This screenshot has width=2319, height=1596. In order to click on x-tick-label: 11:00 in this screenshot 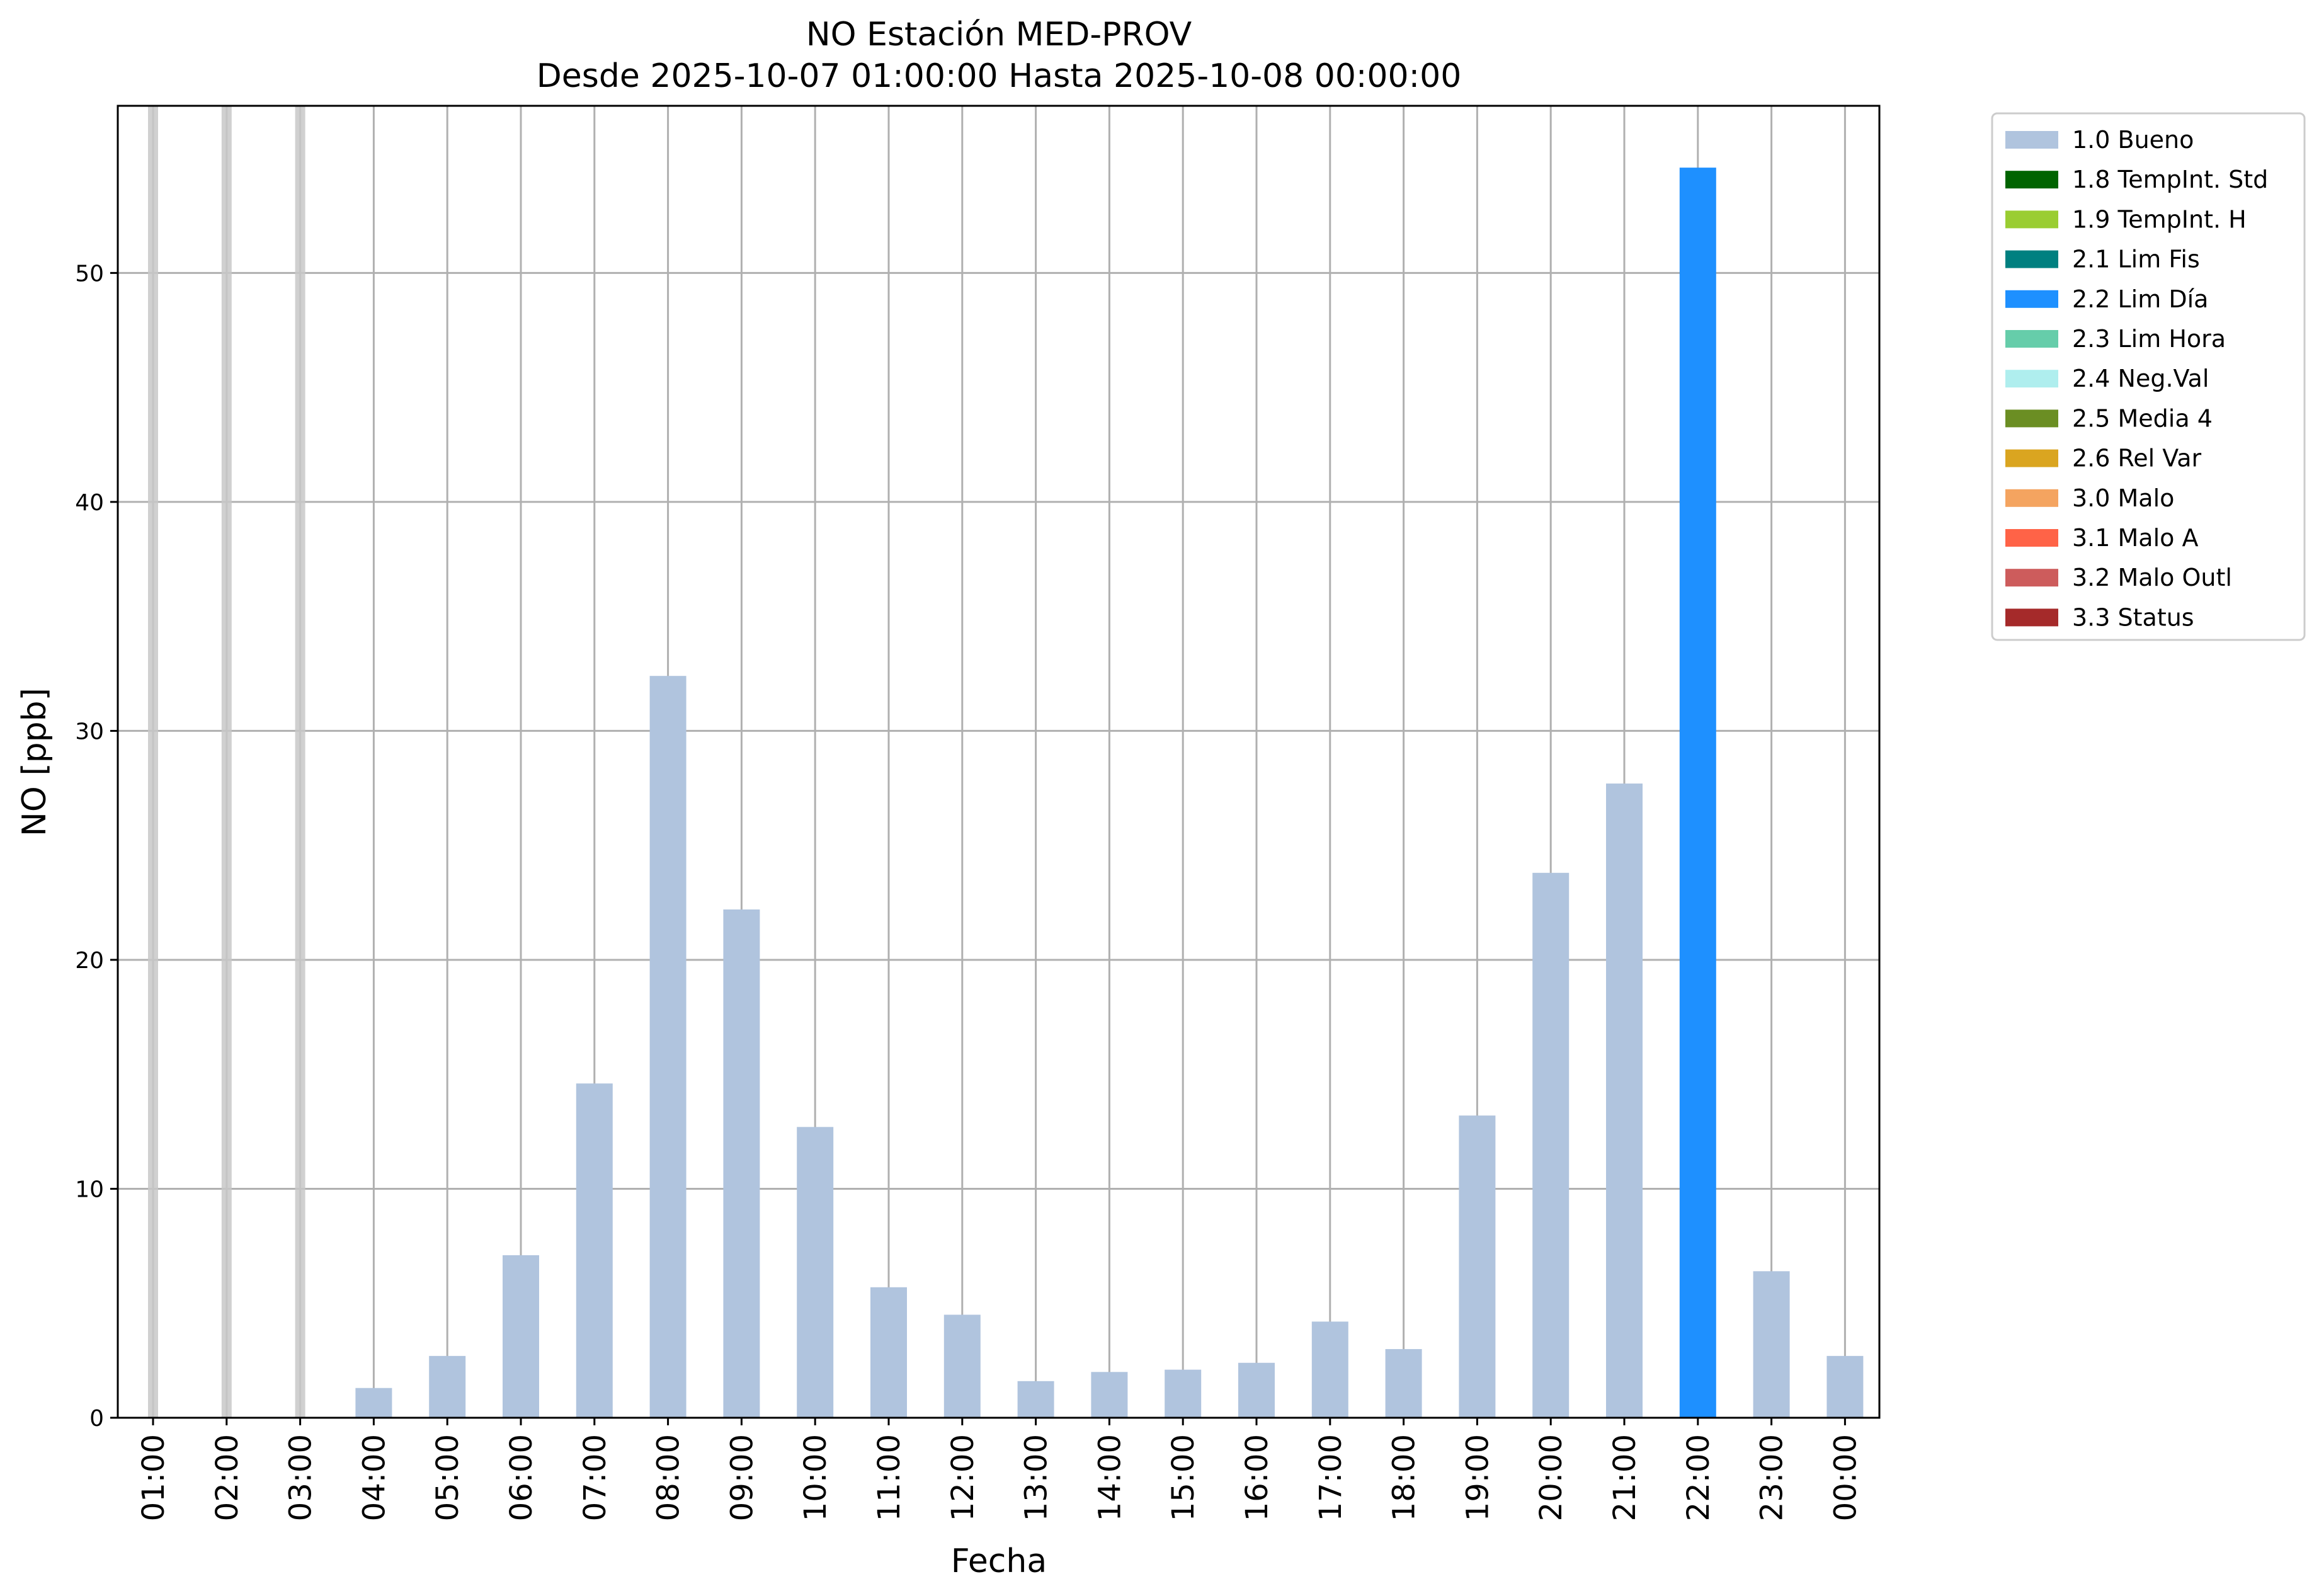, I will do `click(889, 1477)`.